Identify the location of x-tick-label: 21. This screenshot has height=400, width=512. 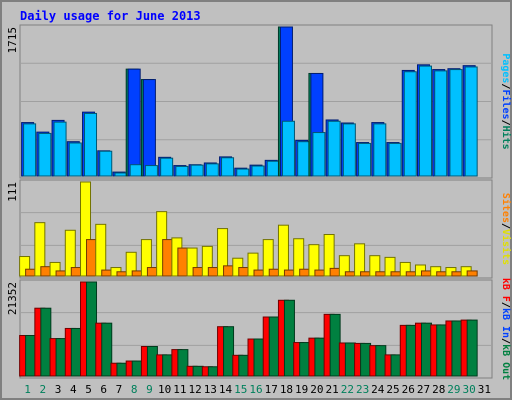
(332, 389).